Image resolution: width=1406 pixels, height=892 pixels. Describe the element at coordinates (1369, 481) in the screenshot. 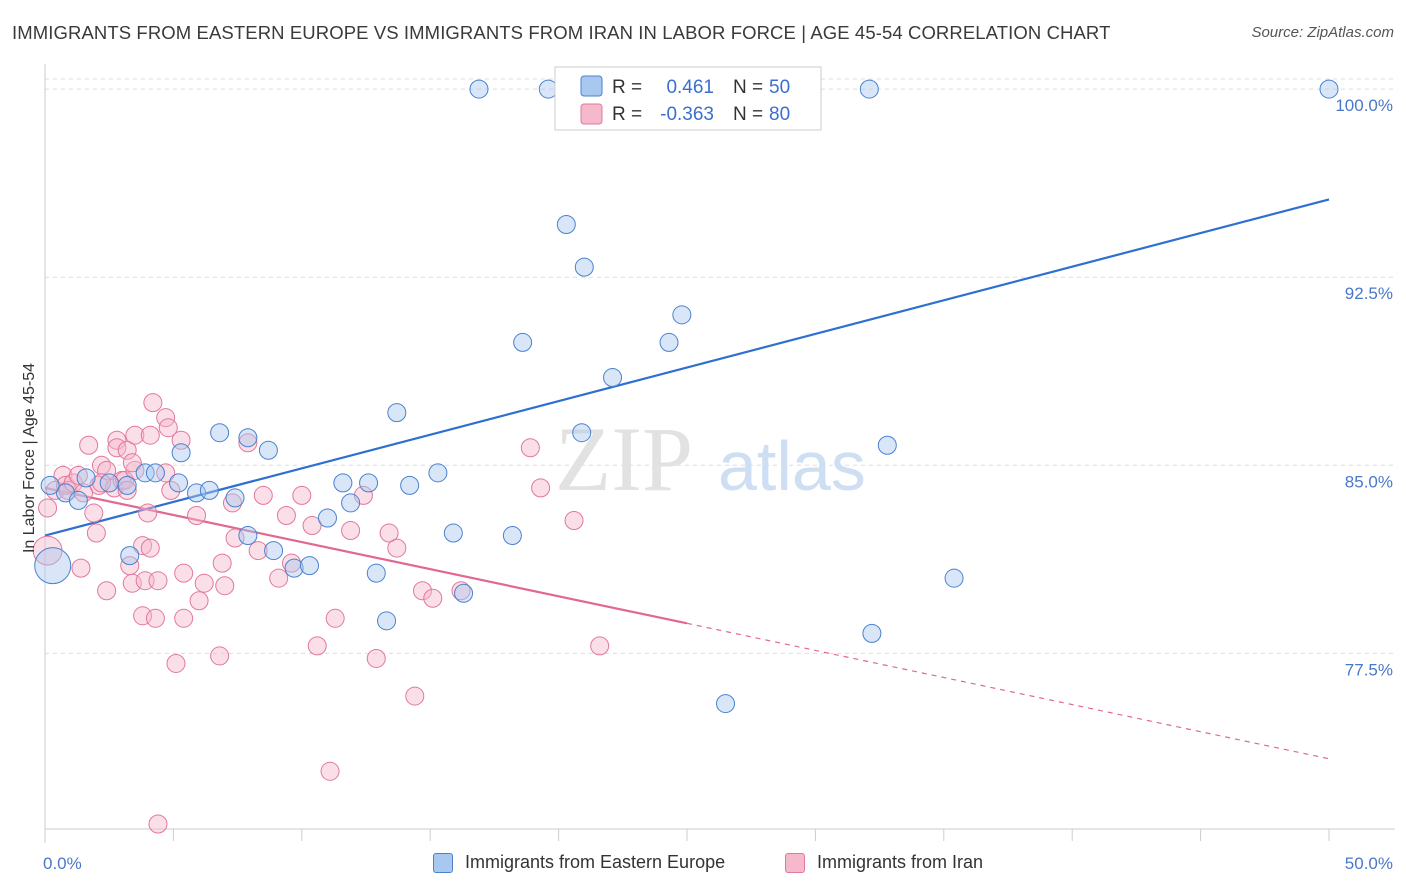

I see `y-tick-label: 85.0%` at that location.